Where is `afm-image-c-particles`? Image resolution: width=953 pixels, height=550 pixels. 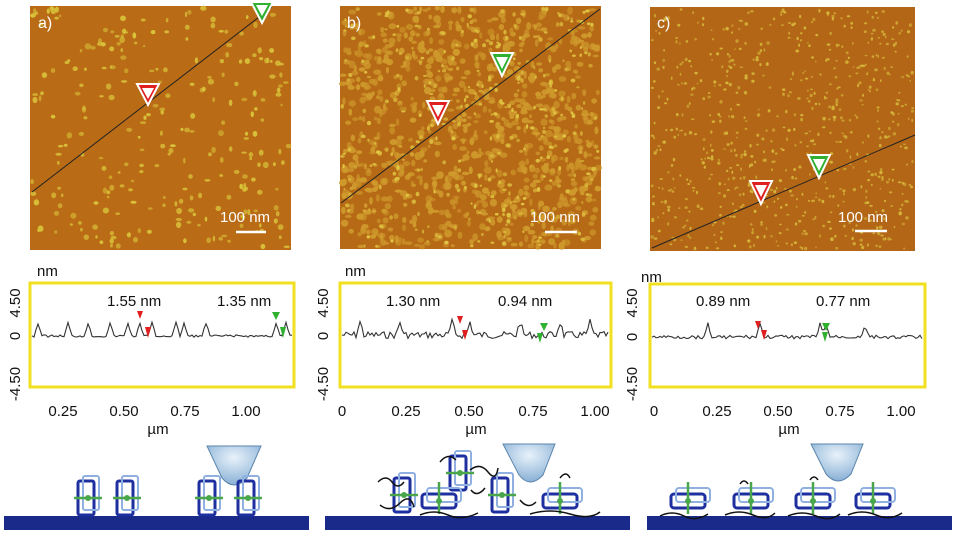
afm-image-c-particles is located at coordinates (782, 129).